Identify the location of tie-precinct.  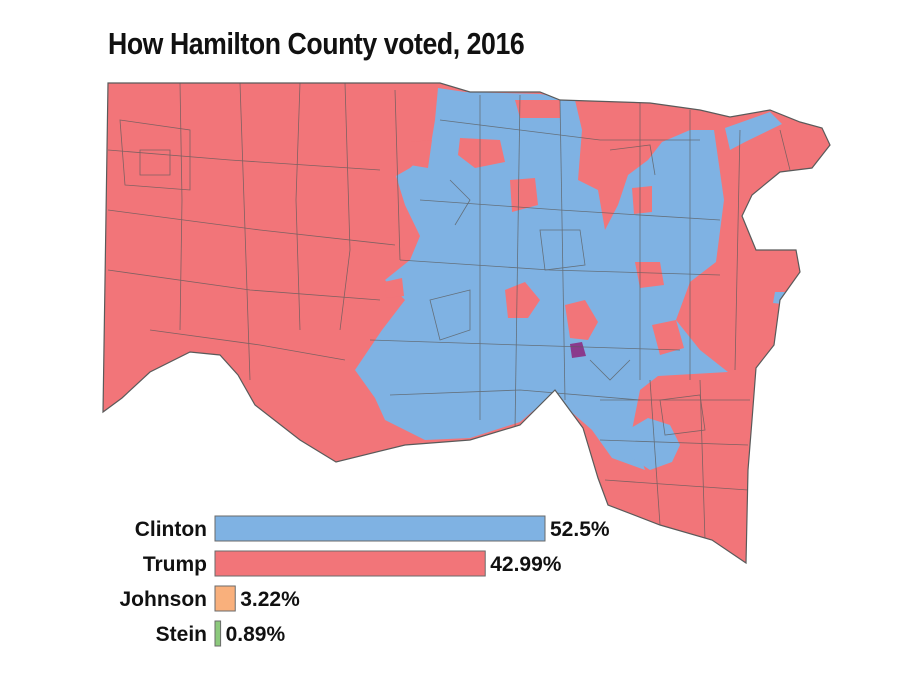
(578, 350).